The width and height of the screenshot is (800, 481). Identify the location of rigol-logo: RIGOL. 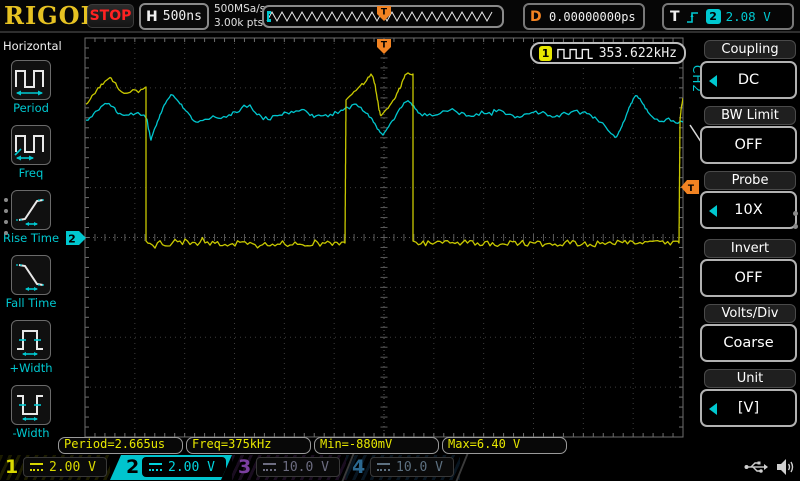
(51, 15).